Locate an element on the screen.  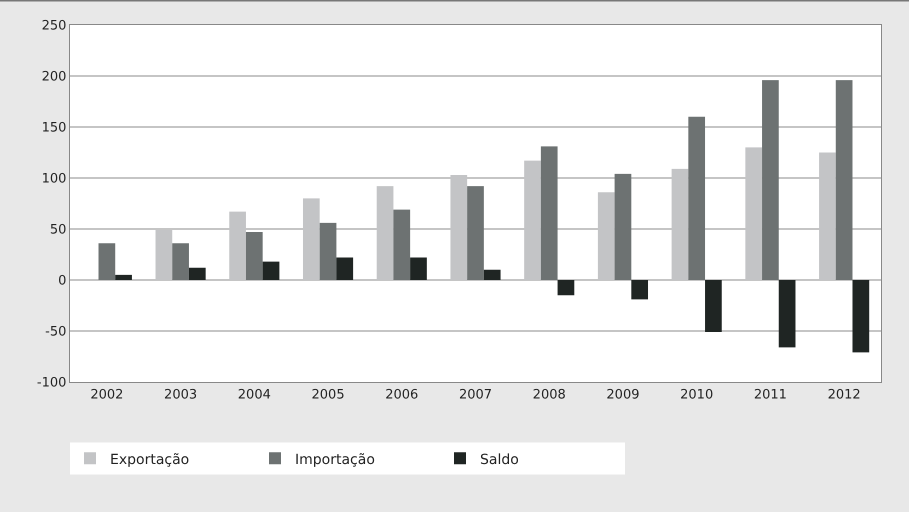
y-tick-label: -100 is located at coordinates (51, 383).